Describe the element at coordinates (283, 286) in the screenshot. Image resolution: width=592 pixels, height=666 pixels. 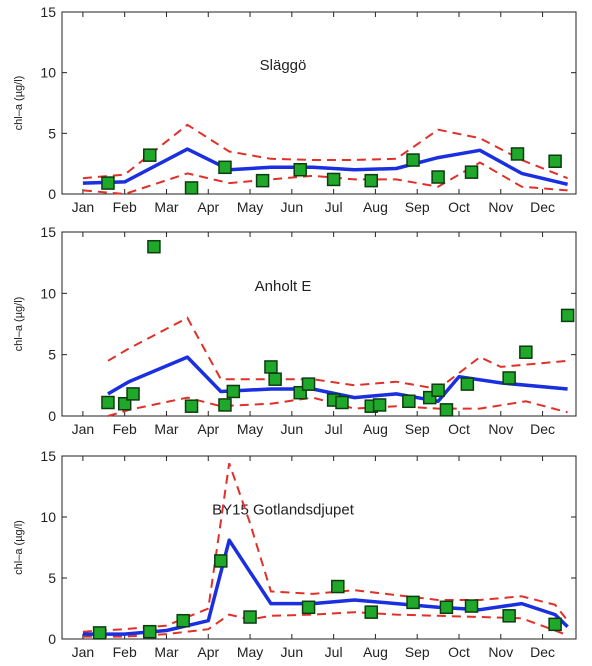
I see `panel-title: Anholt E` at that location.